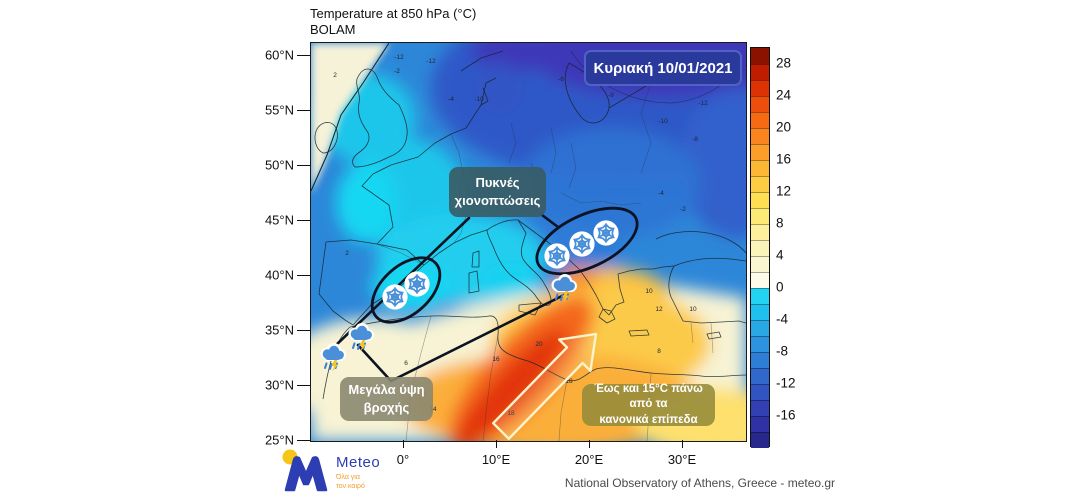 The height and width of the screenshot is (500, 1070). What do you see at coordinates (386, 390) in the screenshot?
I see `rain-callout-line1: Μεγάλα ύψη` at bounding box center [386, 390].